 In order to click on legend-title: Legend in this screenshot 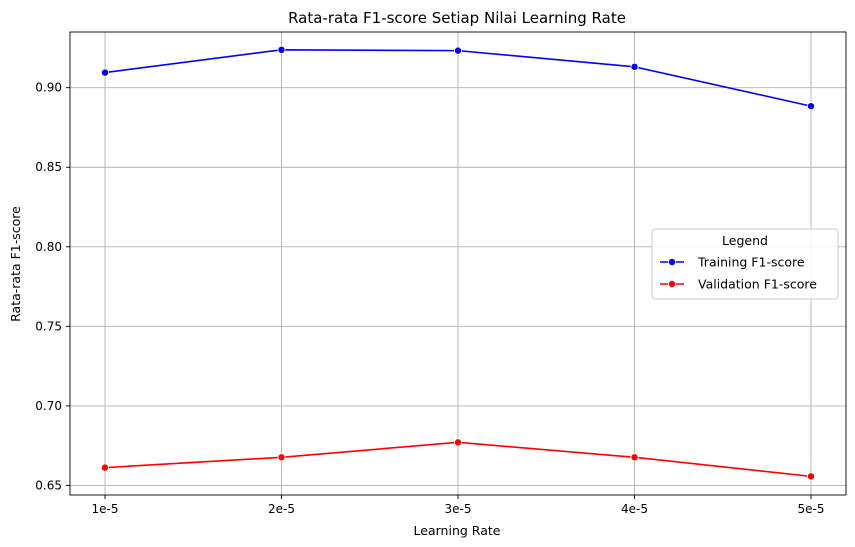, I will do `click(745, 240)`.